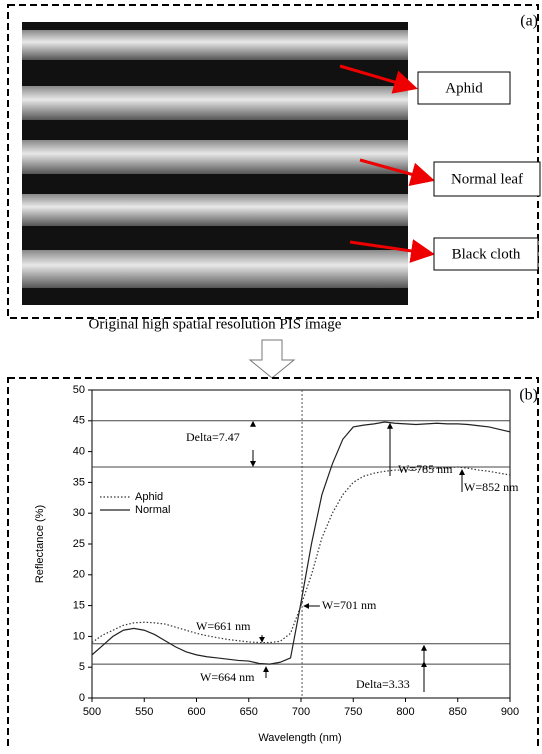  What do you see at coordinates (79, 513) in the screenshot?
I see `y-tick-label: 30` at bounding box center [79, 513].